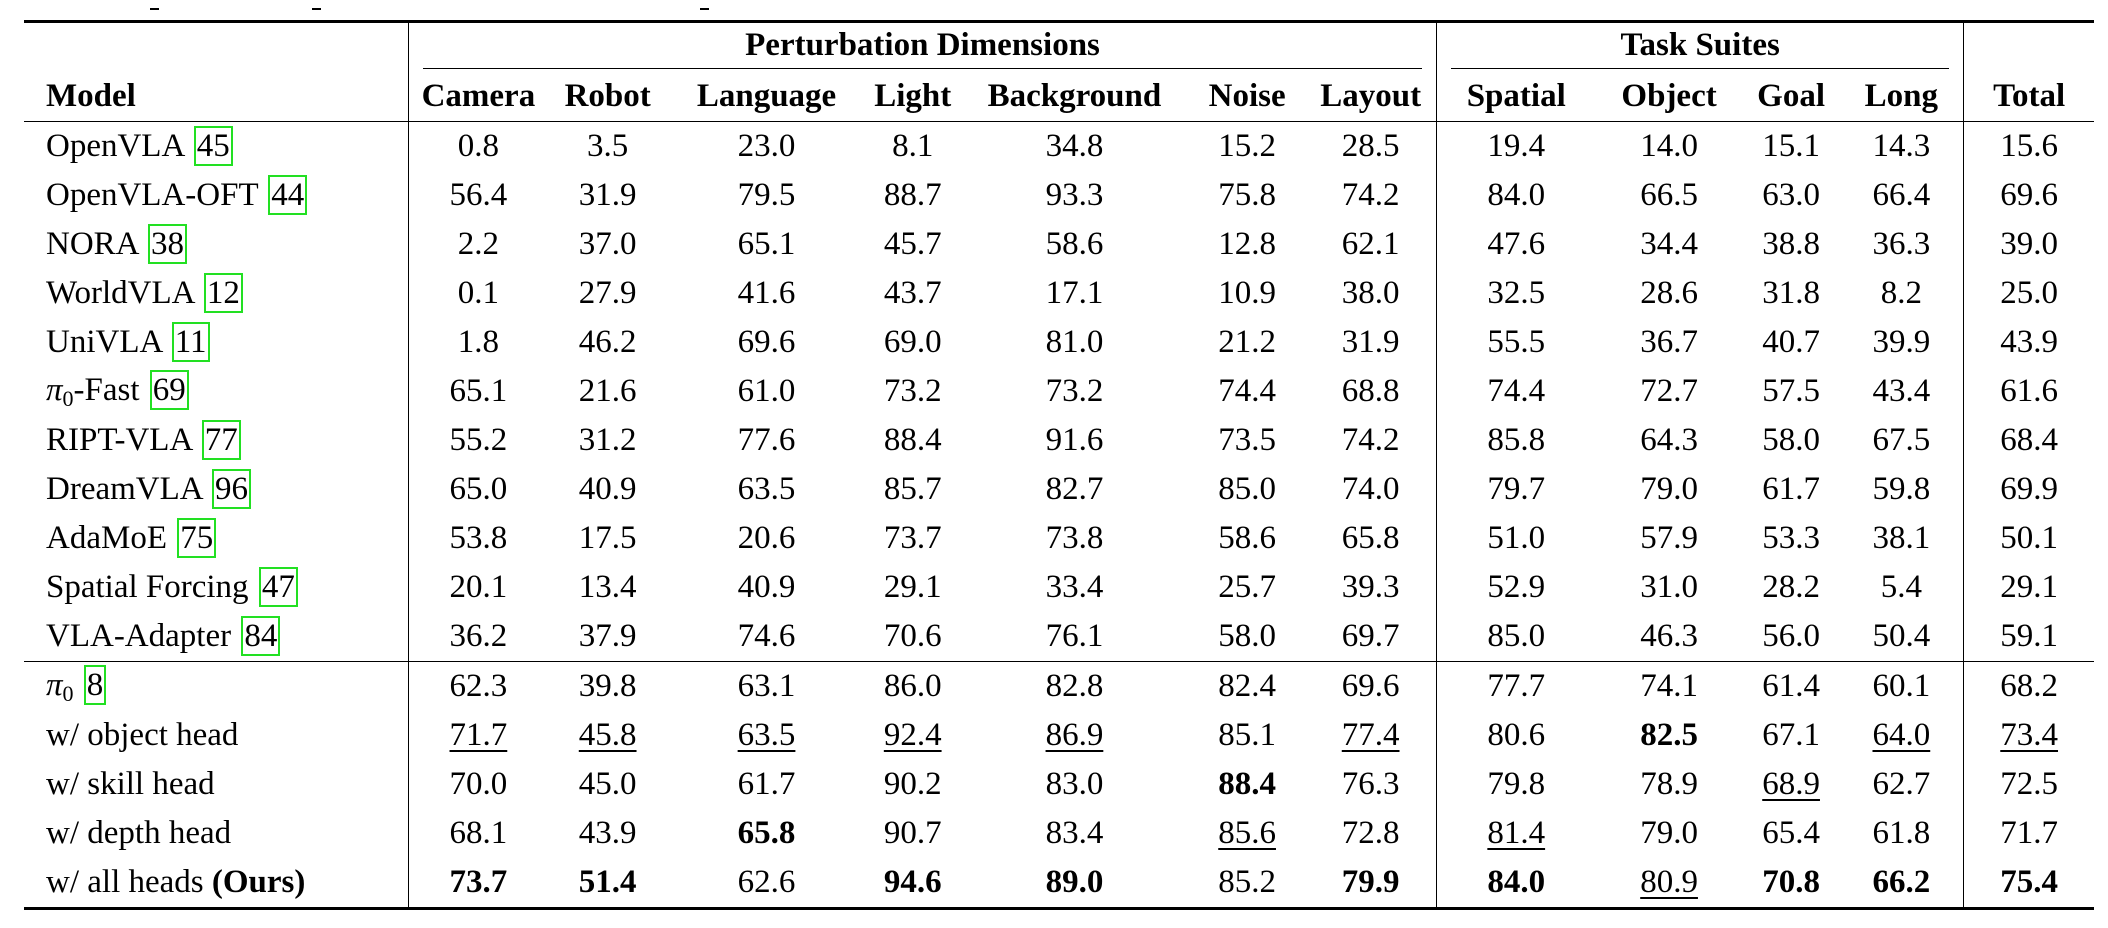 This screenshot has width=2108, height=928. I want to click on pi-symbol: π, so click(54, 684).